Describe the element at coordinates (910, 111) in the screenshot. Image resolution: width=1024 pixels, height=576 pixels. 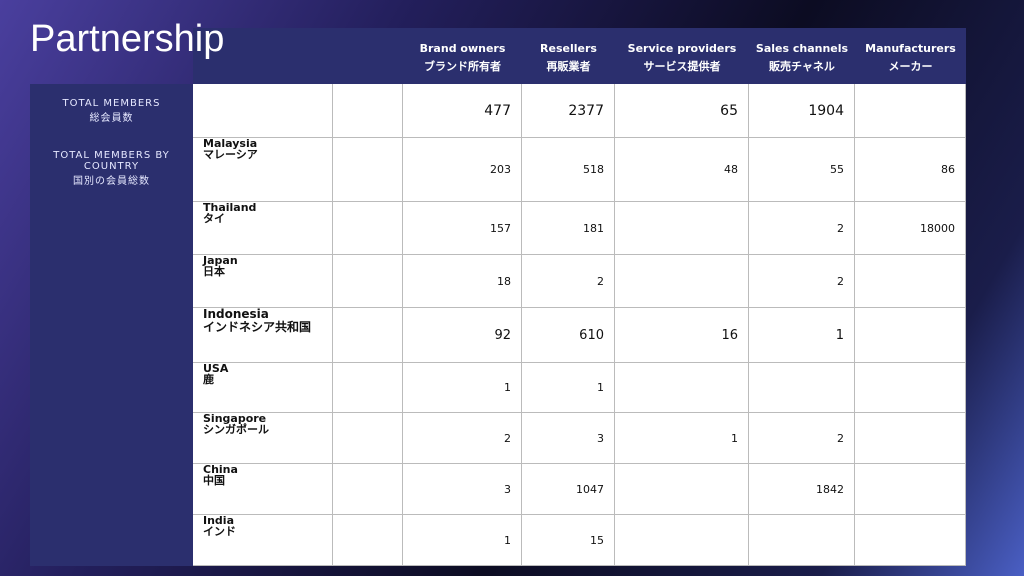
I see `total-cell` at that location.